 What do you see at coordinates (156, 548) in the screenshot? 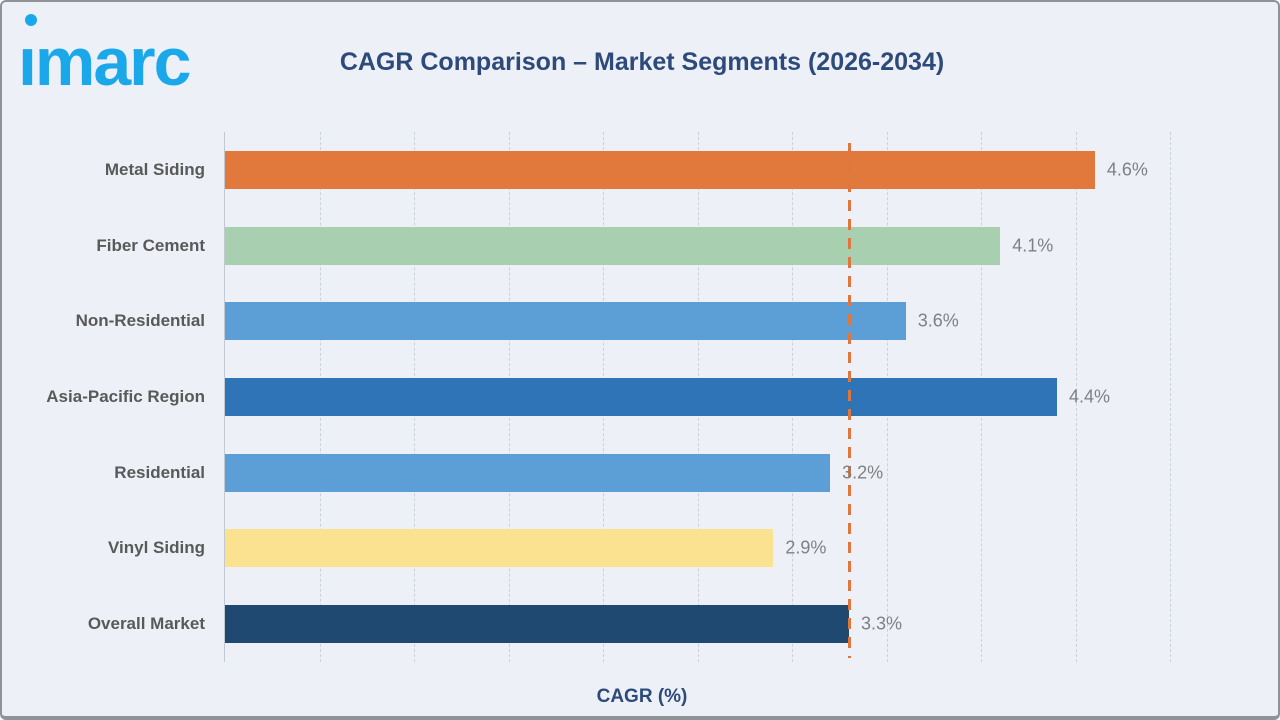
I see `category-label: Vinyl Siding` at bounding box center [156, 548].